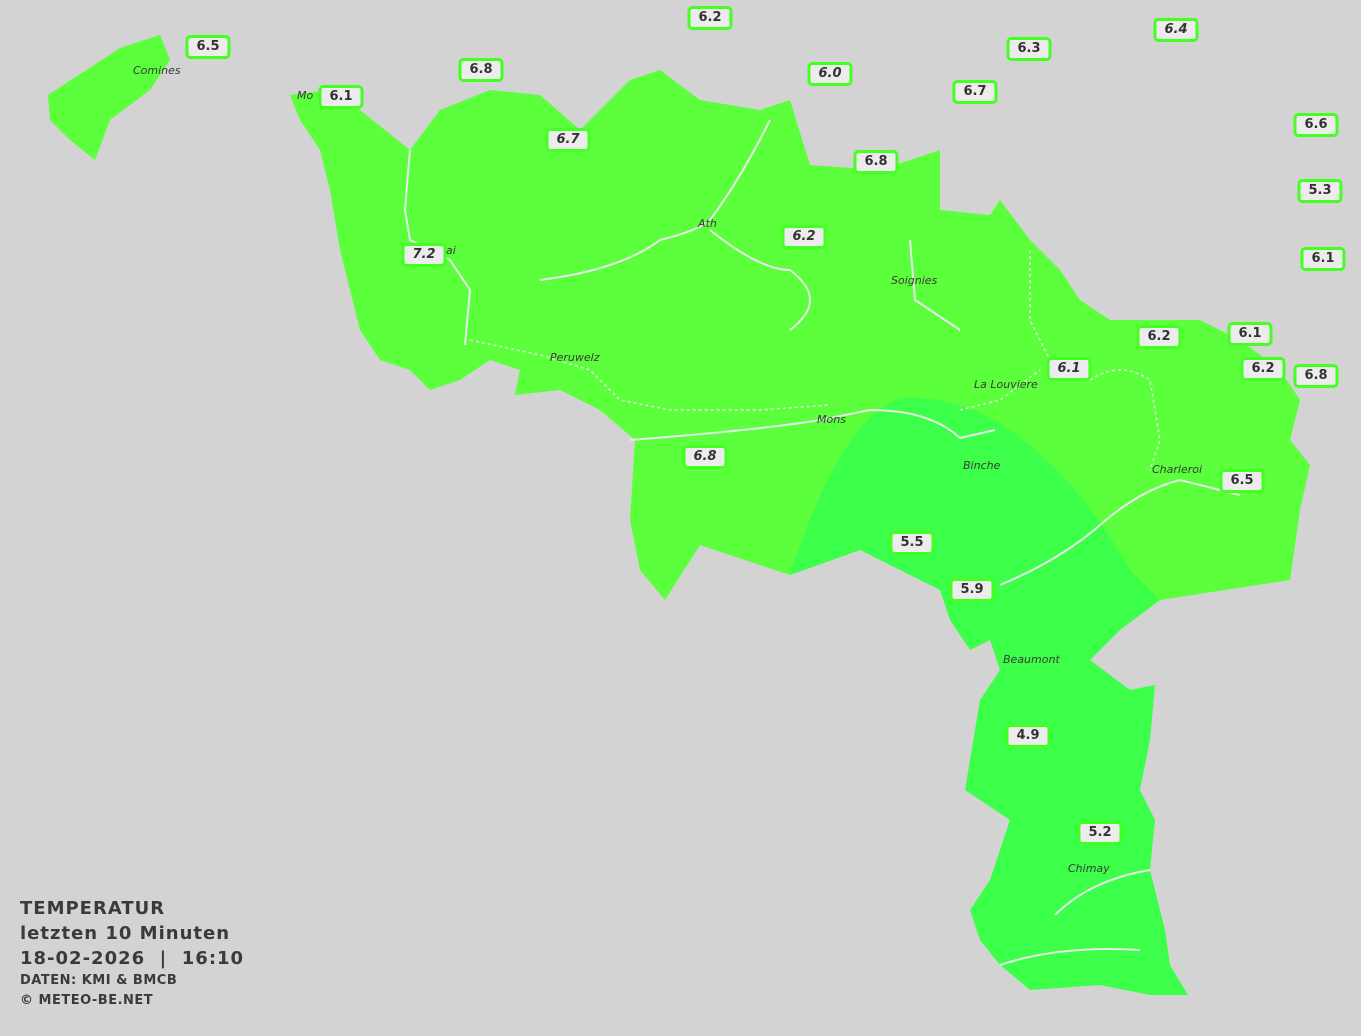 The image size is (1361, 1036). What do you see at coordinates (1031, 659) in the screenshot?
I see `city-beaumont: Beaumont` at bounding box center [1031, 659].